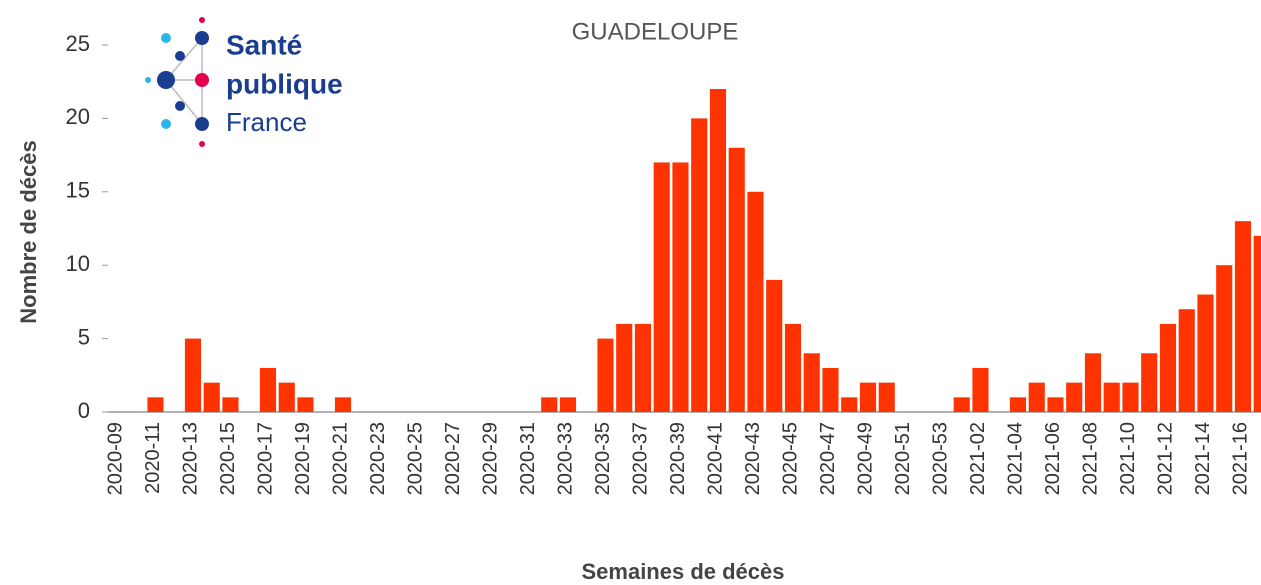  What do you see at coordinates (1090, 458) in the screenshot?
I see `x-tick-label: 2021-08` at bounding box center [1090, 458].